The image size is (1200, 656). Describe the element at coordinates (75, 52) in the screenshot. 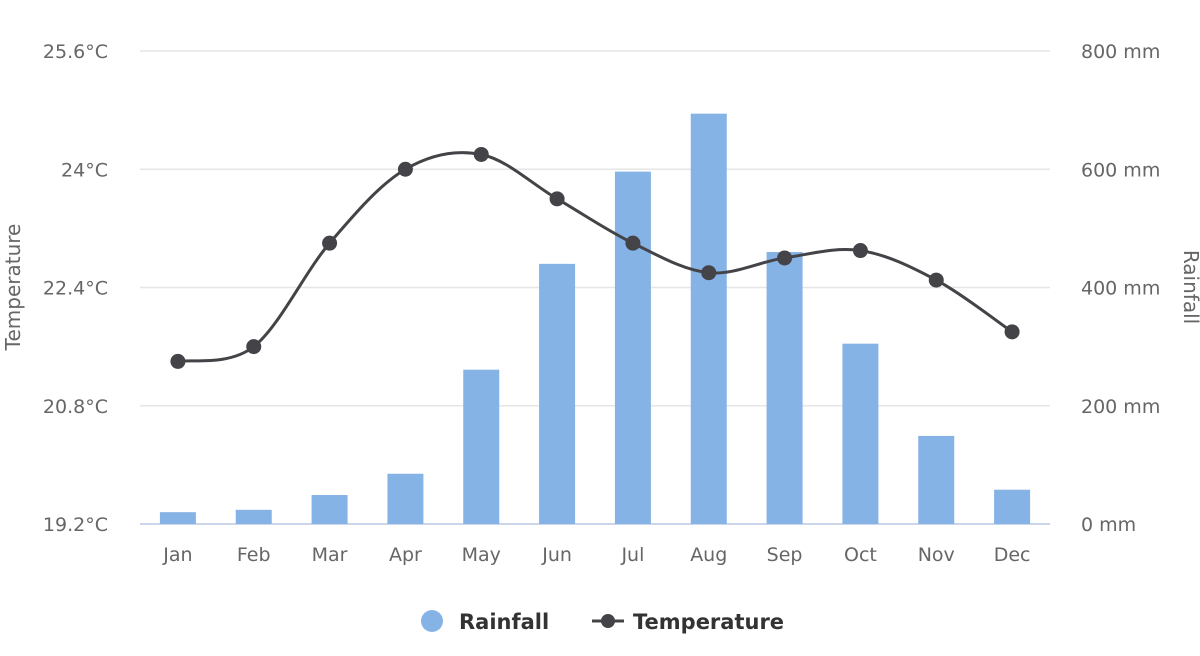

I see `left-axis-tick-label: 25.6°C` at that location.